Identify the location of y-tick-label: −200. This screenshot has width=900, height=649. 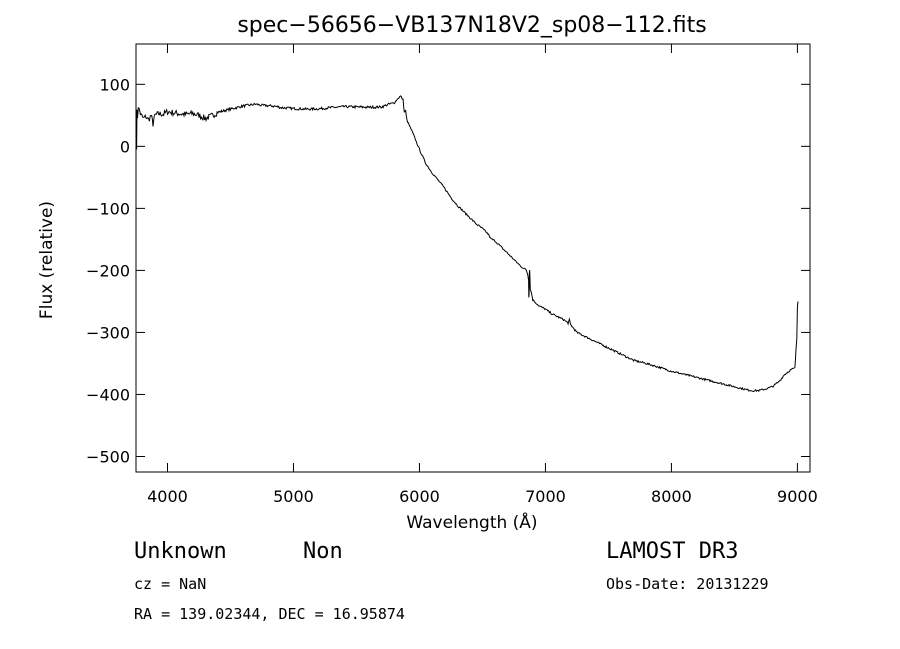
(108, 270).